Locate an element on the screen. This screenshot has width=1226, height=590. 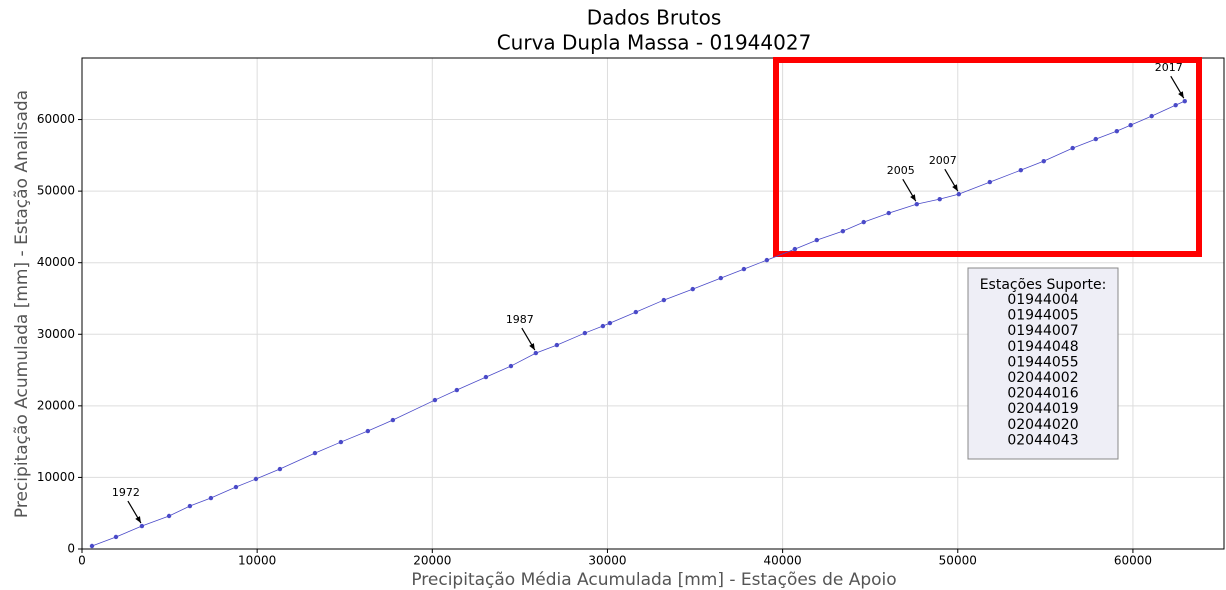
text-box-line: 02044043 is located at coordinates (1042, 440).